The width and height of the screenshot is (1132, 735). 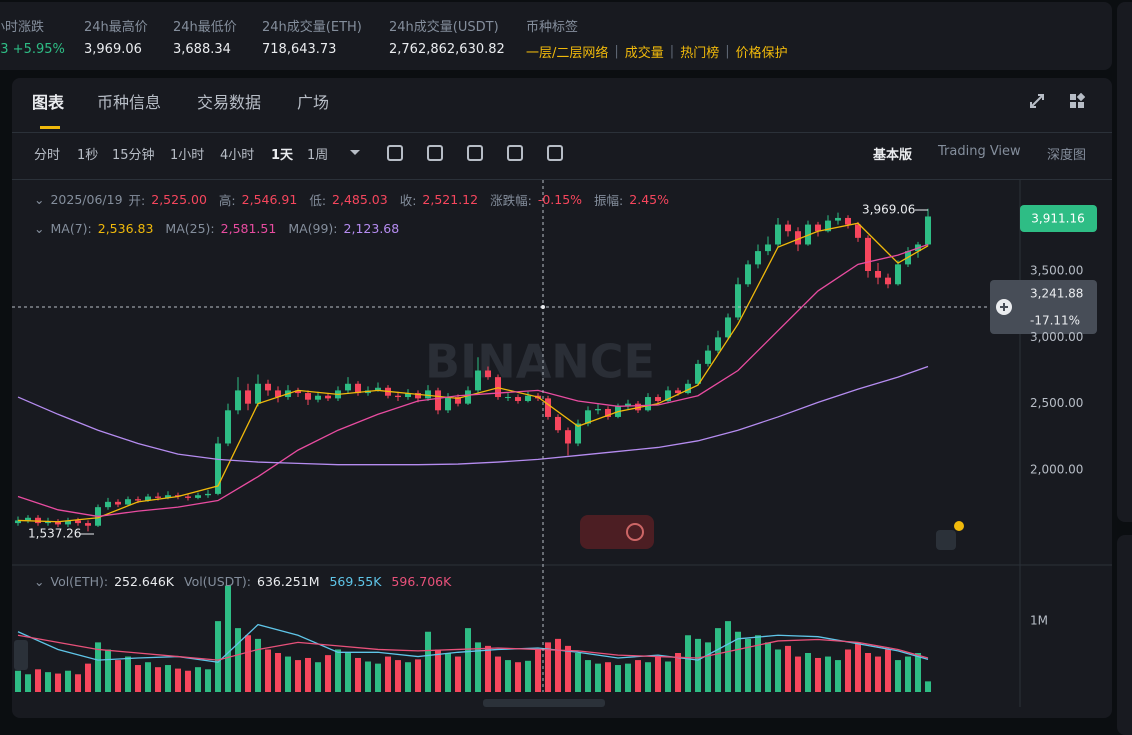 What do you see at coordinates (1043, 307) in the screenshot?
I see `crosshair-box` at bounding box center [1043, 307].